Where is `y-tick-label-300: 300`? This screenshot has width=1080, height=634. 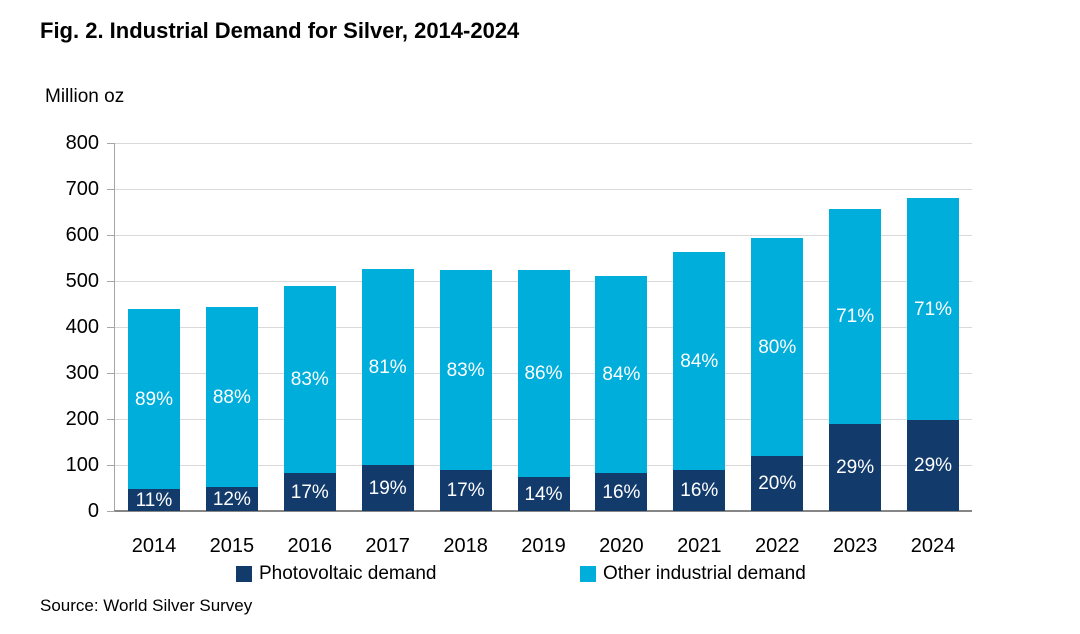
y-tick-label-300: 300 is located at coordinates (82, 373).